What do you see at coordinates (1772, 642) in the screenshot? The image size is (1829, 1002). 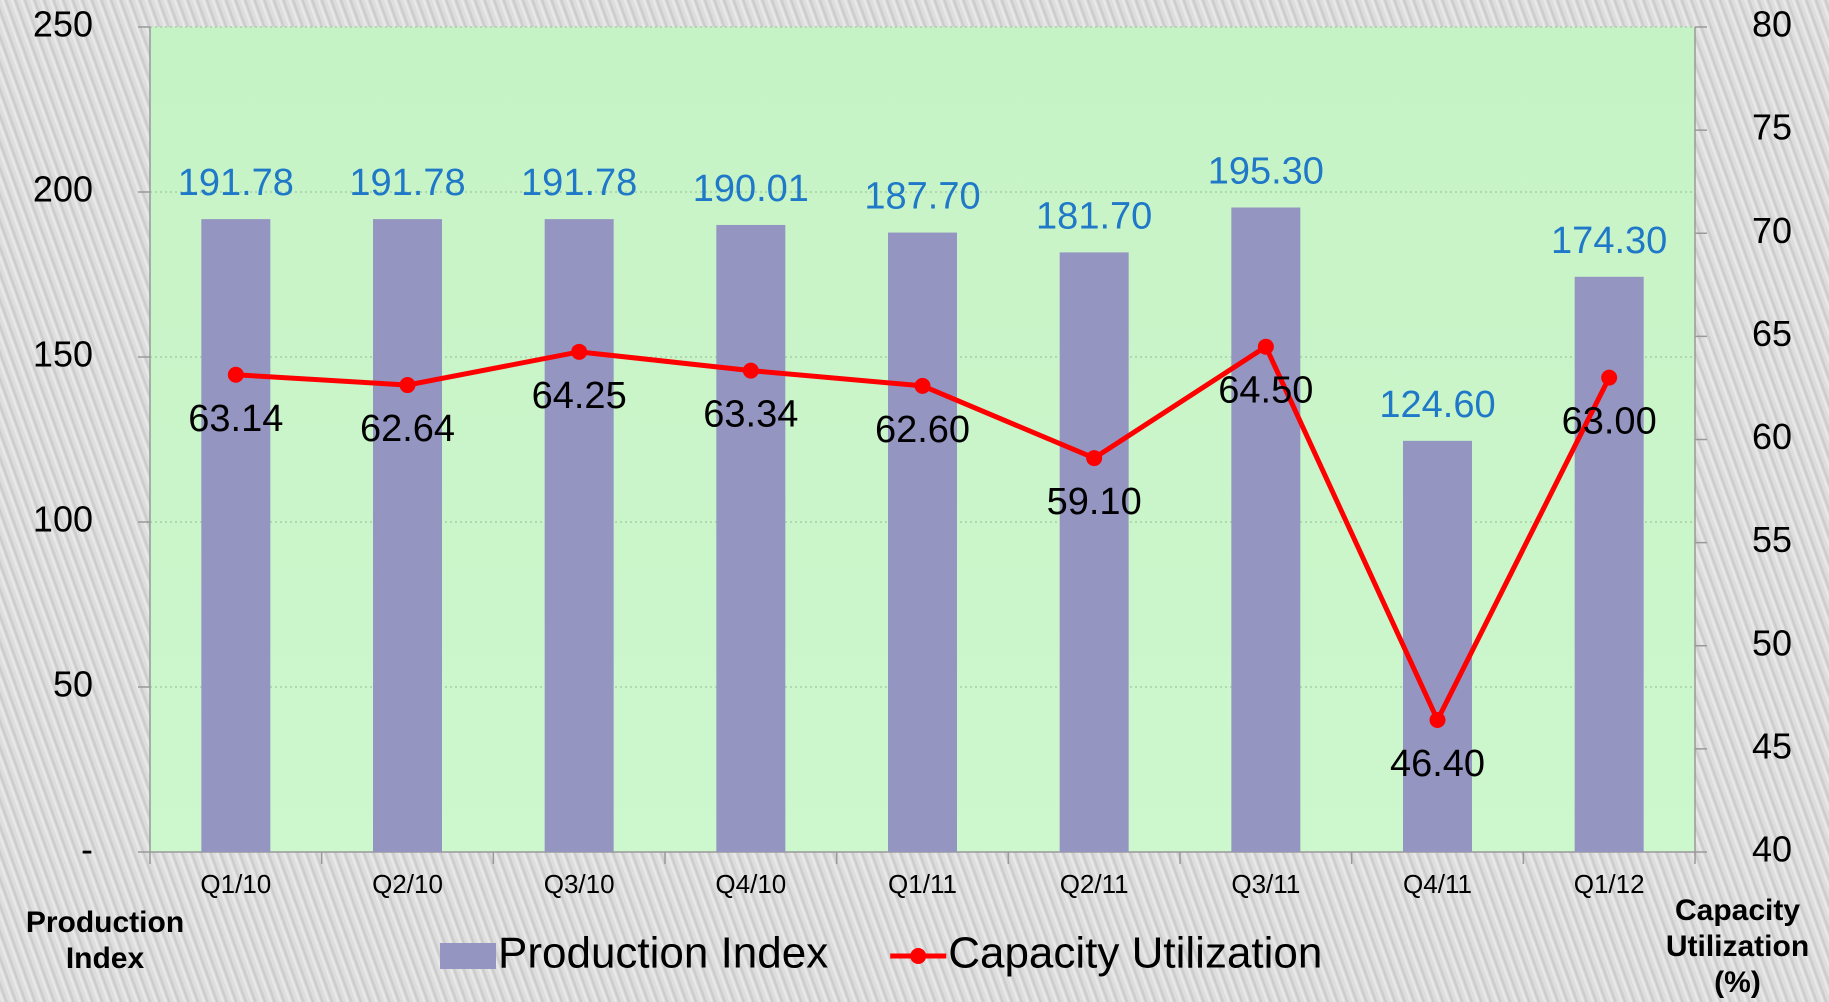 I see `y2-tick-label: 50` at bounding box center [1772, 642].